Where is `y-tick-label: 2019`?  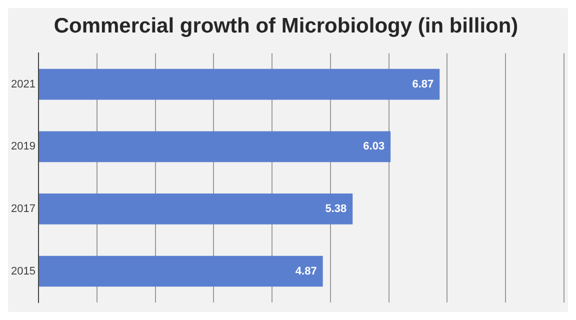 y-tick-label: 2019 is located at coordinates (23, 146).